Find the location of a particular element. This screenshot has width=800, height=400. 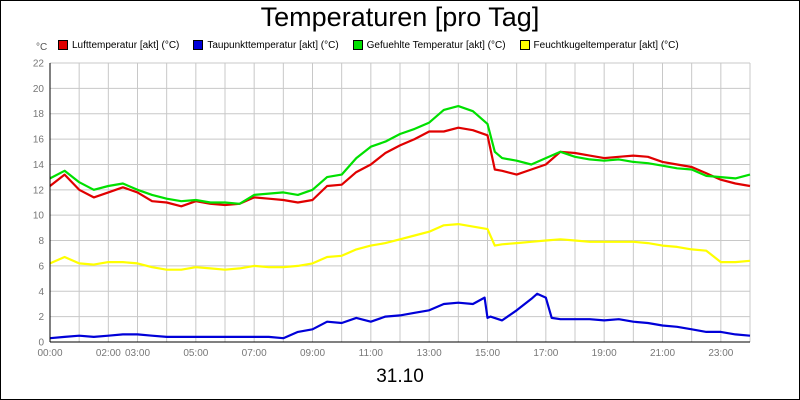

x-tick-label: 23:00 is located at coordinates (720, 353).